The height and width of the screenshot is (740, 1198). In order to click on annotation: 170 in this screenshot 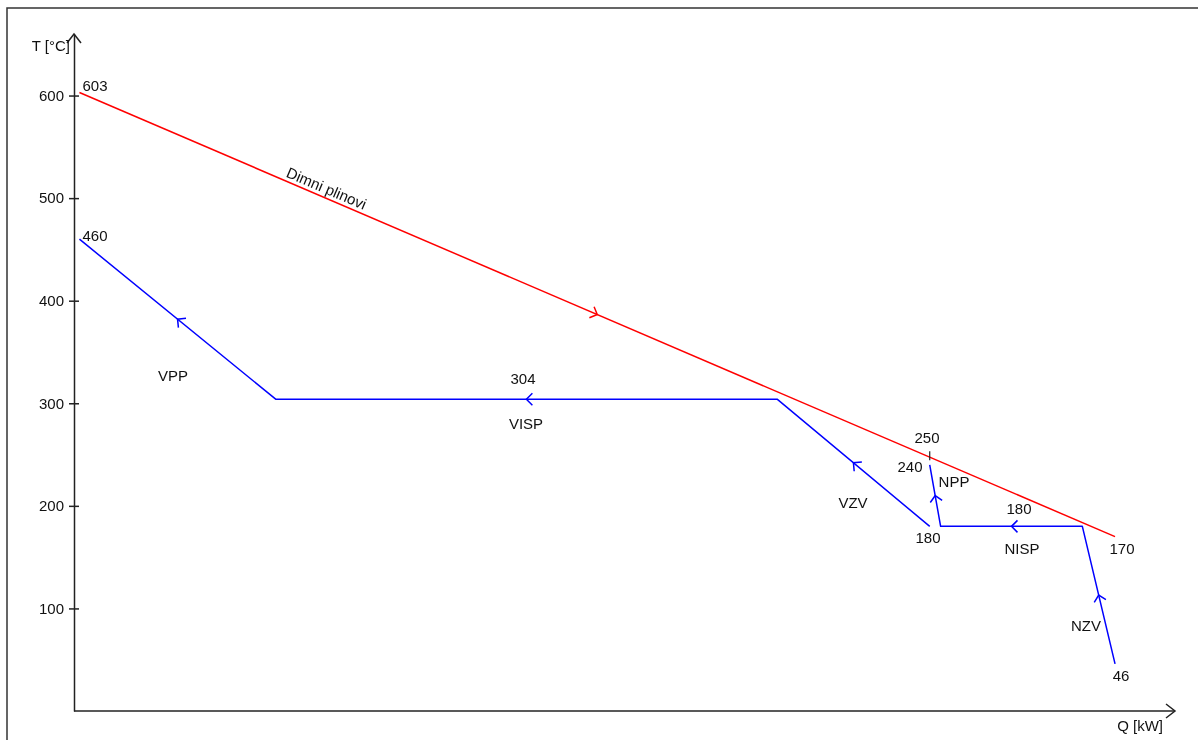, I will do `click(1122, 548)`.